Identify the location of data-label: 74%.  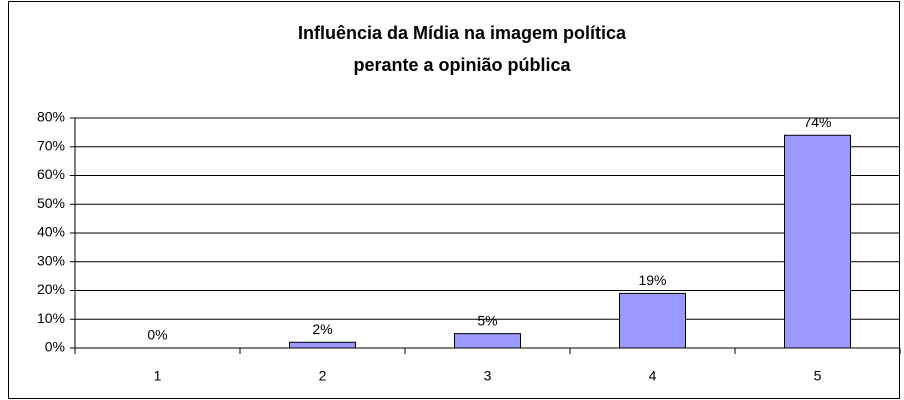
(817, 122).